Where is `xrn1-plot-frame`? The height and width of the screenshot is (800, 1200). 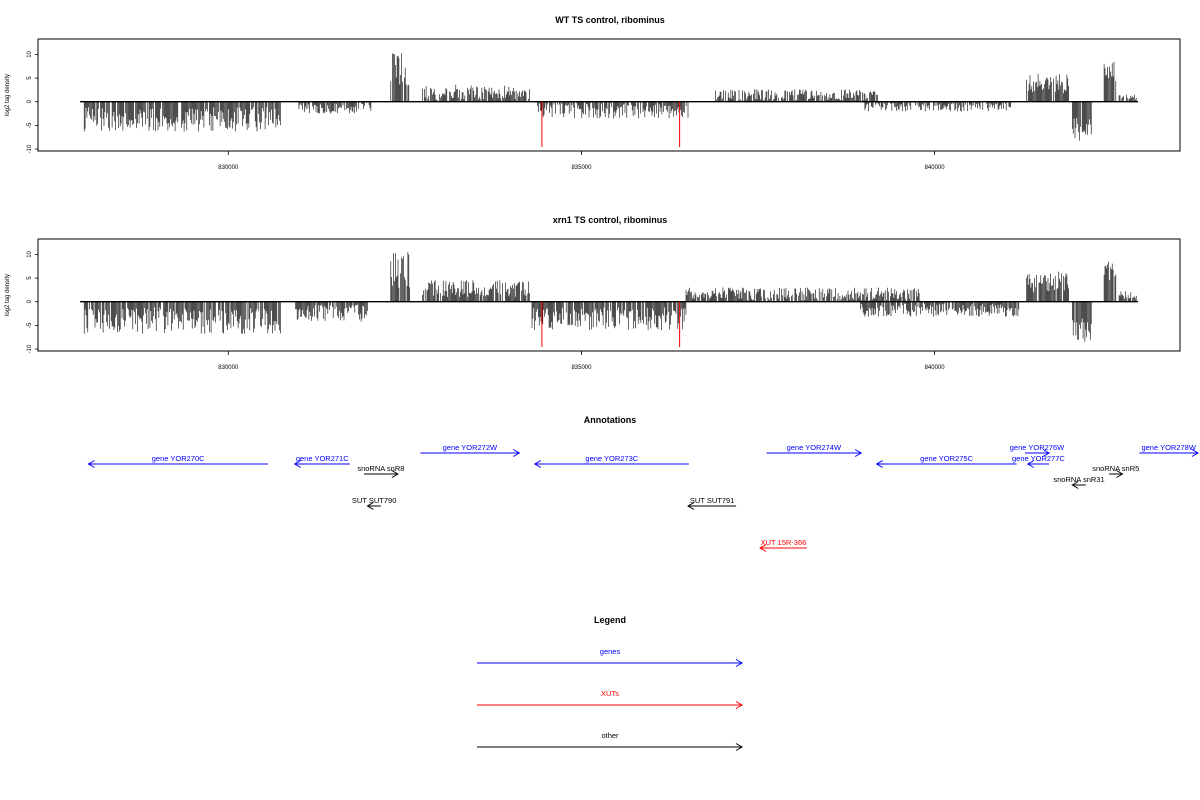
xrn1-plot-frame is located at coordinates (609, 295).